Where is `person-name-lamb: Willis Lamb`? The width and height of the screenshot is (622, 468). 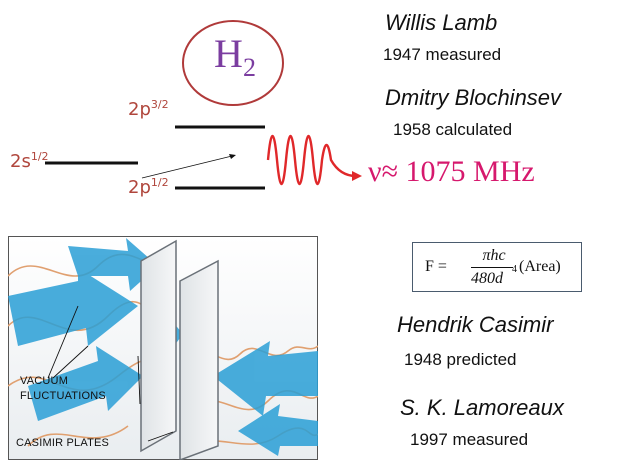
person-name-lamb: Willis Lamb is located at coordinates (441, 22).